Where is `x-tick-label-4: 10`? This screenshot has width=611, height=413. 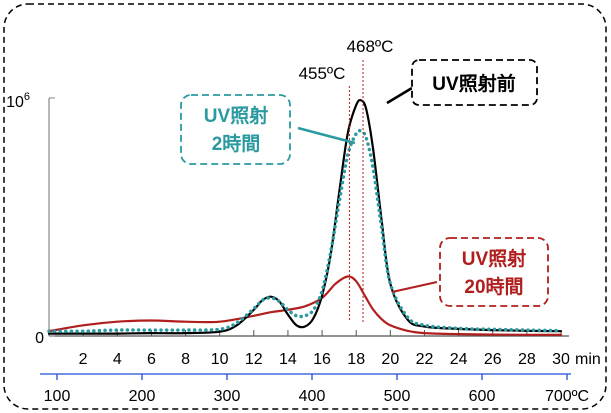
x-tick-label-4: 10 is located at coordinates (220, 359).